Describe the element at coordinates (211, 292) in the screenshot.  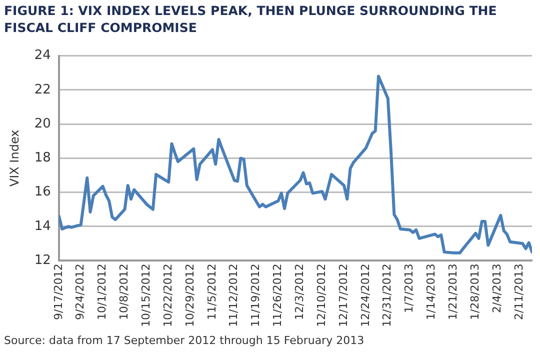
I see `x-tick-label: 11/5/2012` at that location.